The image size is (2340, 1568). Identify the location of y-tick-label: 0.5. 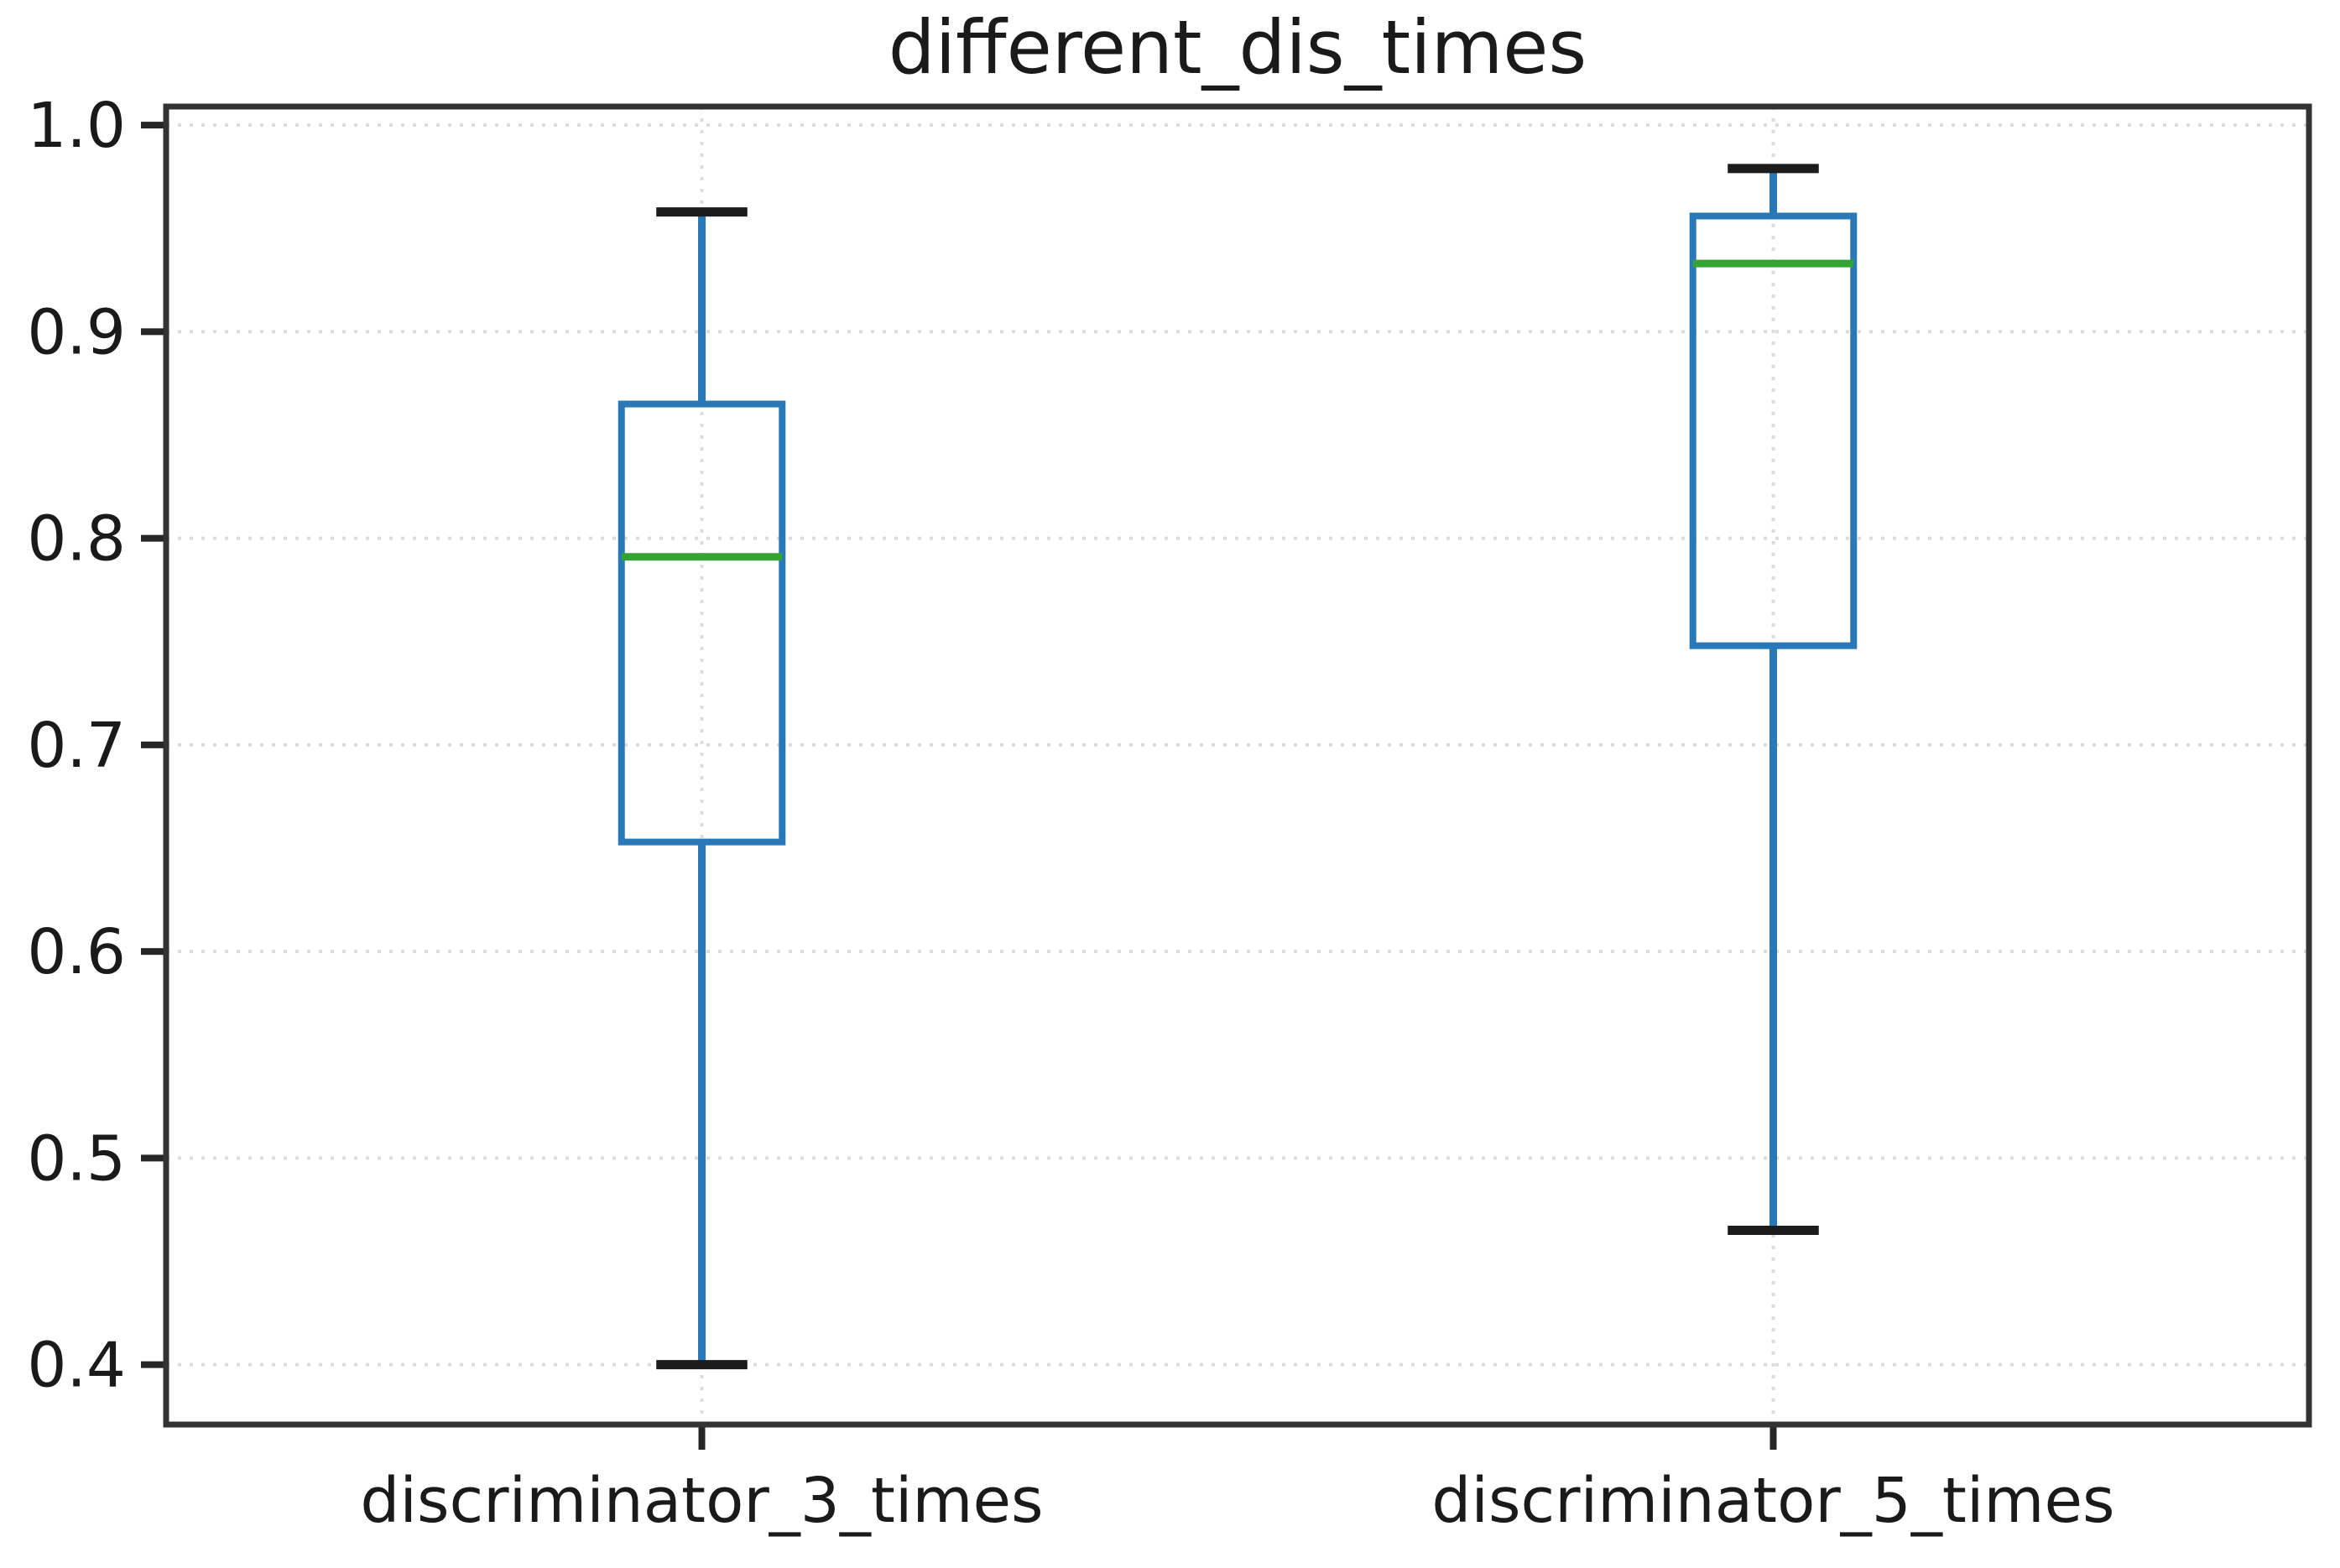
(76, 1159).